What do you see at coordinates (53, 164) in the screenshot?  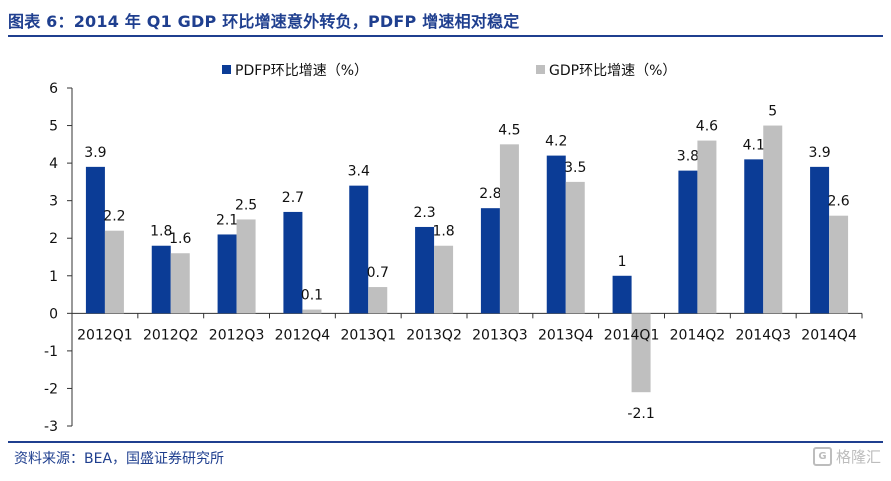 I see `y-tick-label: 4` at bounding box center [53, 164].